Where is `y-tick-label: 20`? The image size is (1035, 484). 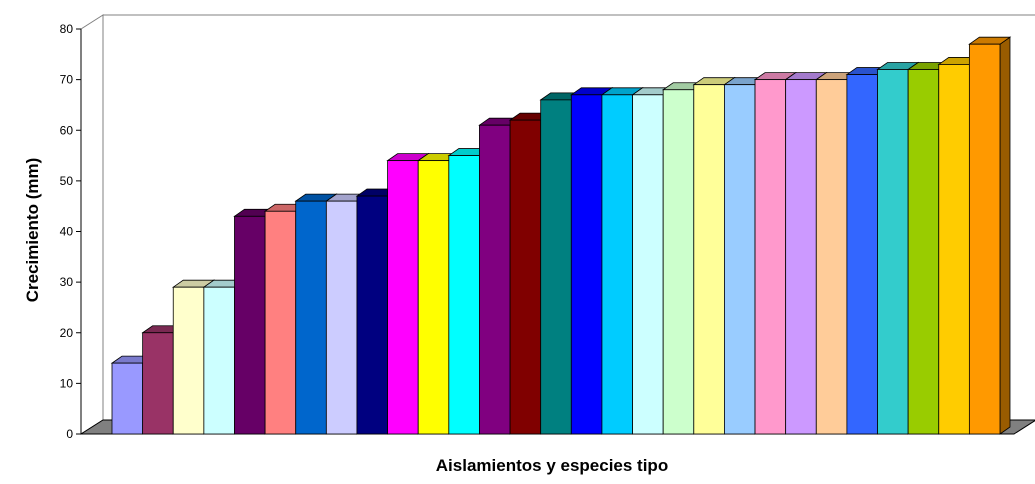
y-tick-label: 20 is located at coordinates (67, 333).